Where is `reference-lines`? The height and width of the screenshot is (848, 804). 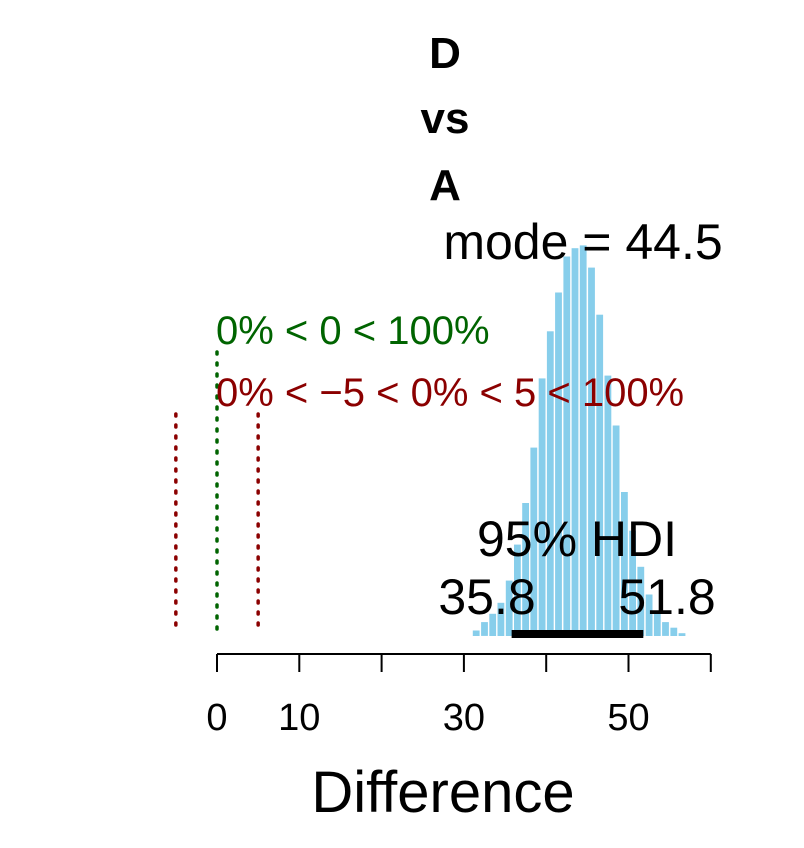 reference-lines is located at coordinates (217, 494).